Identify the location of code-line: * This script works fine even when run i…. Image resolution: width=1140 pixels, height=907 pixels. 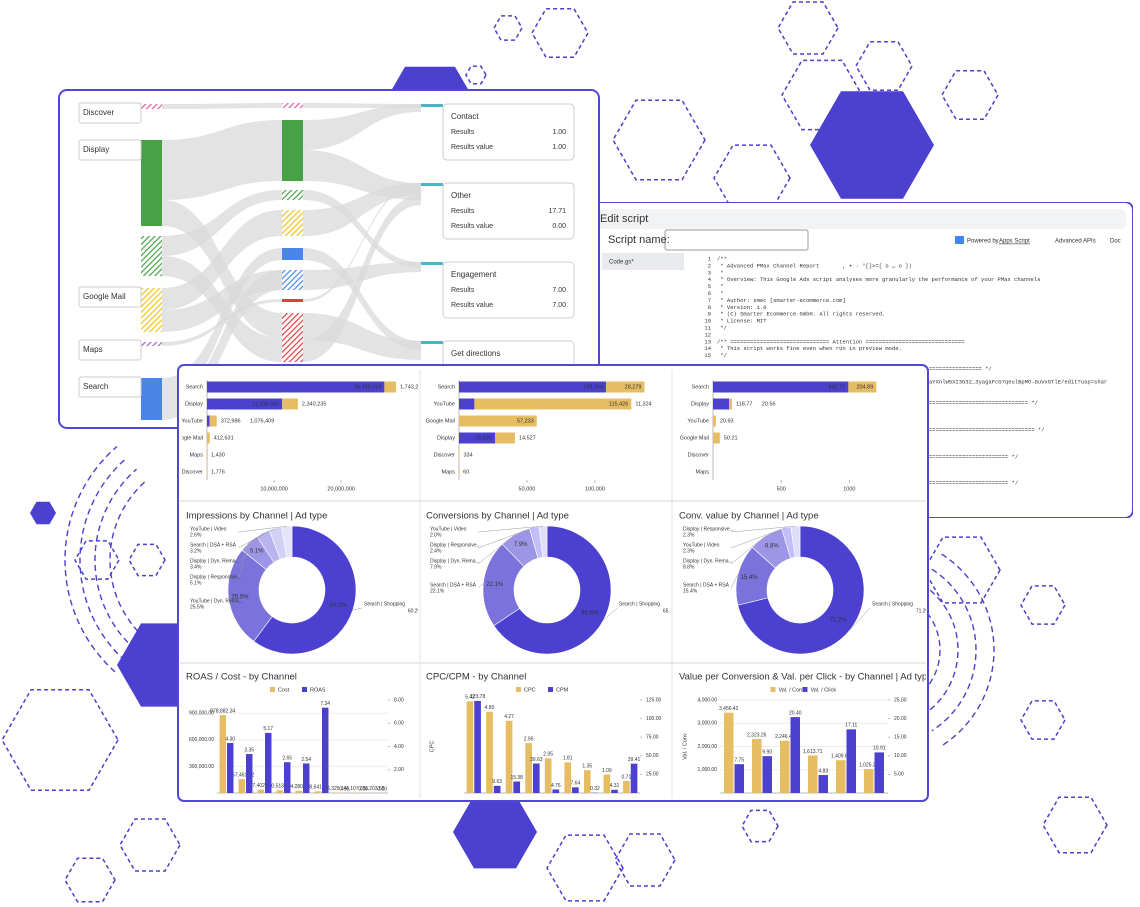
(809, 348).